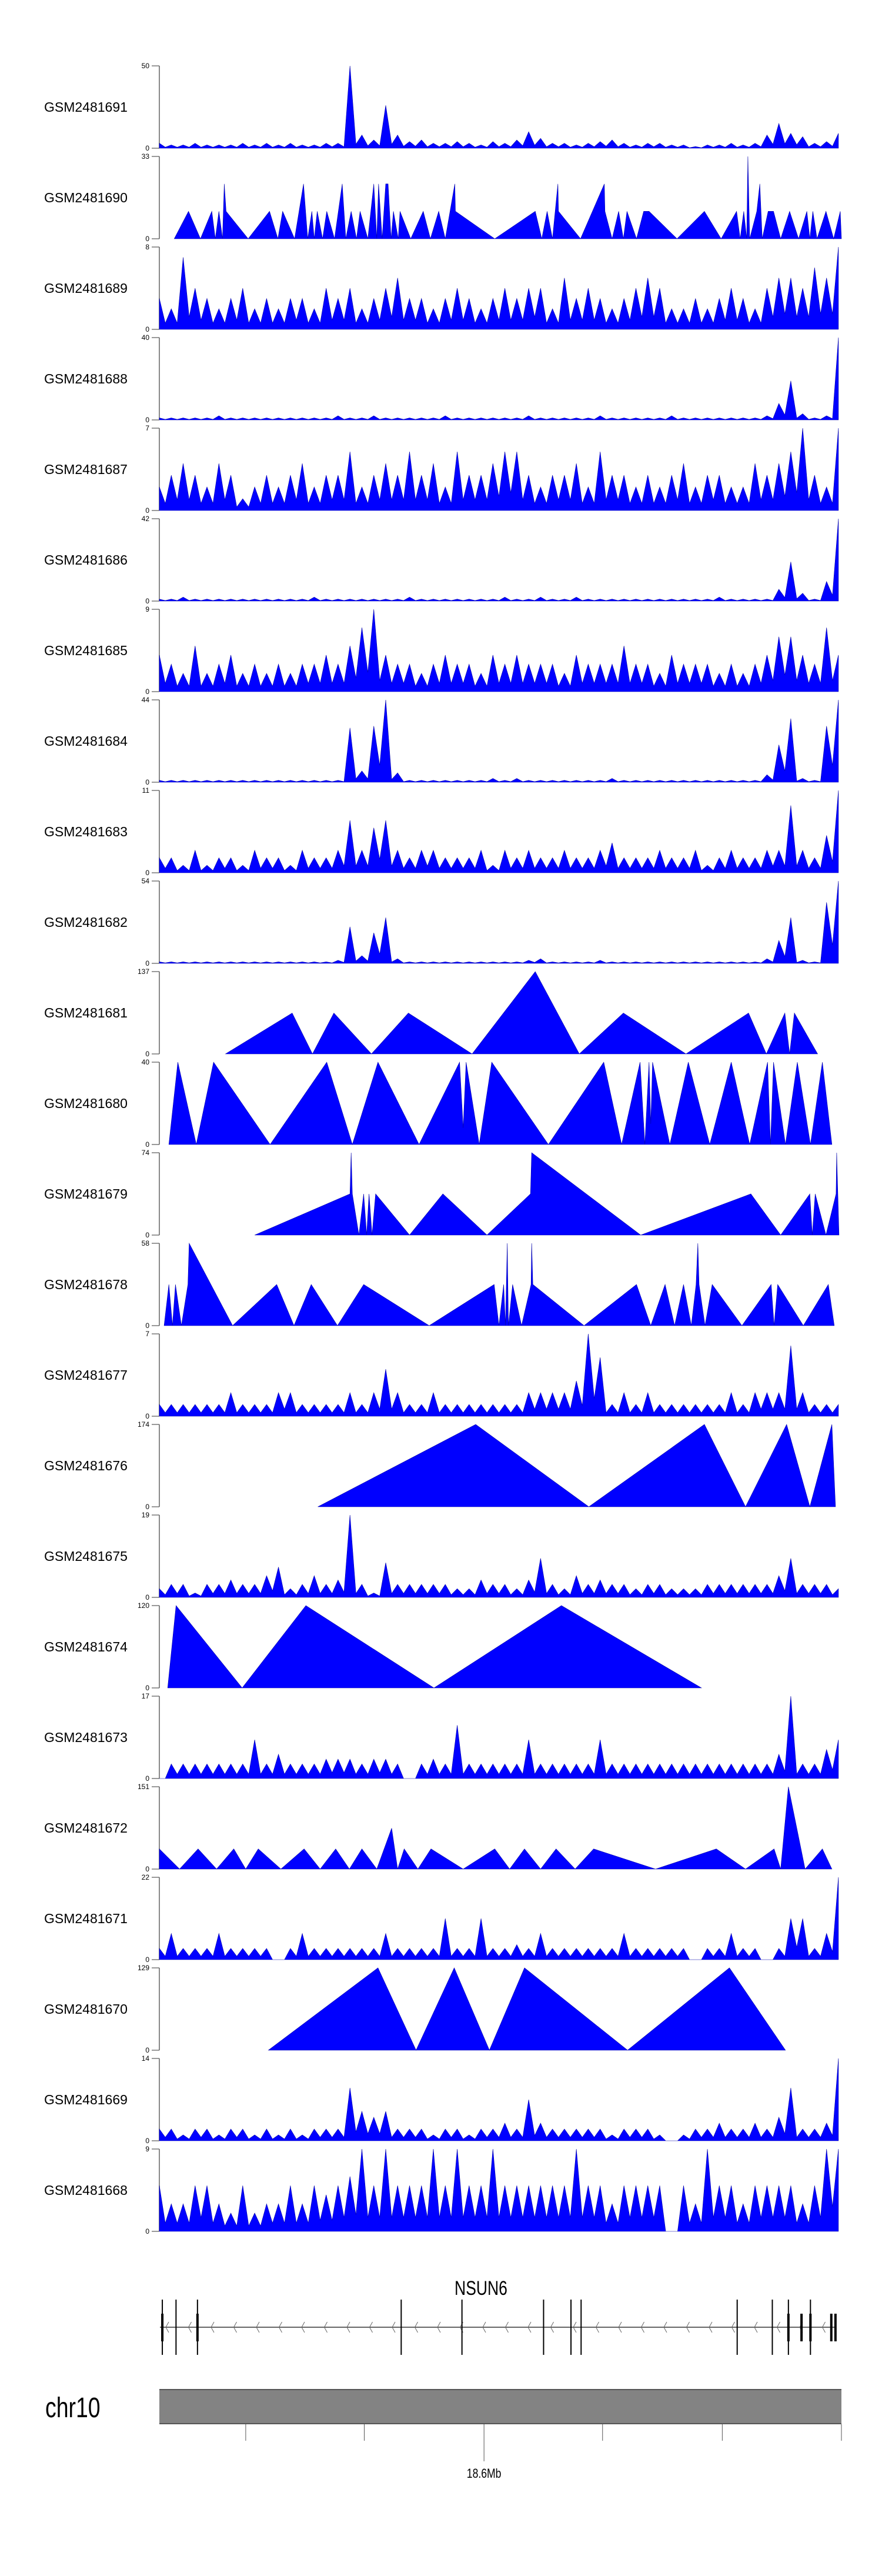 This screenshot has height=2576, width=882. I want to click on track-GSM2481668: GSM2481668 9 0, so click(441, 2190).